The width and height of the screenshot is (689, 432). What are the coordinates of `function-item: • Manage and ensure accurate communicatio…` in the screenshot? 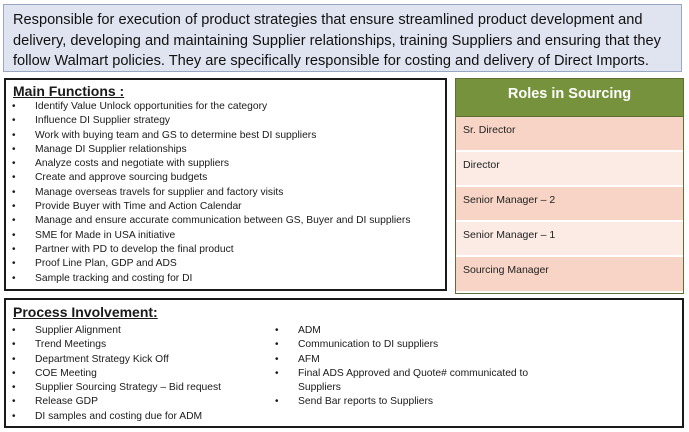 It's located at (228, 221).